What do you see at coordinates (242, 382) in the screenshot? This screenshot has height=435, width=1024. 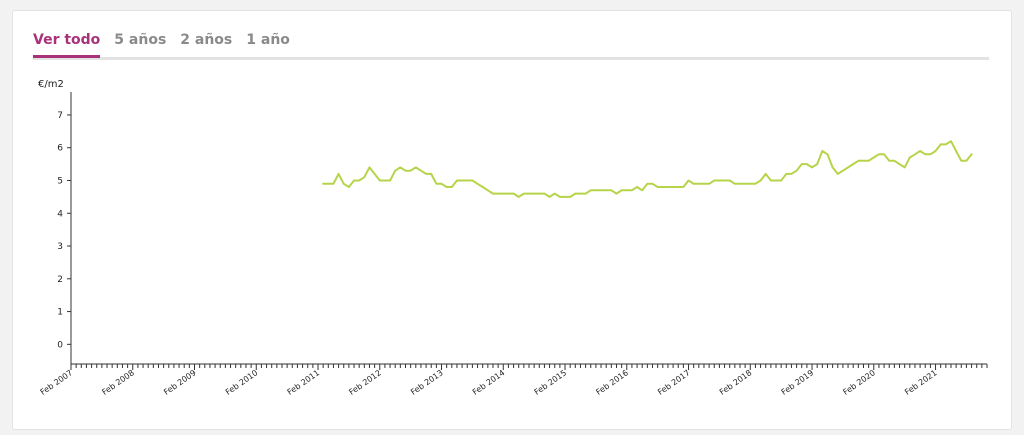 I see `x-tick-label: Feb 2010` at bounding box center [242, 382].